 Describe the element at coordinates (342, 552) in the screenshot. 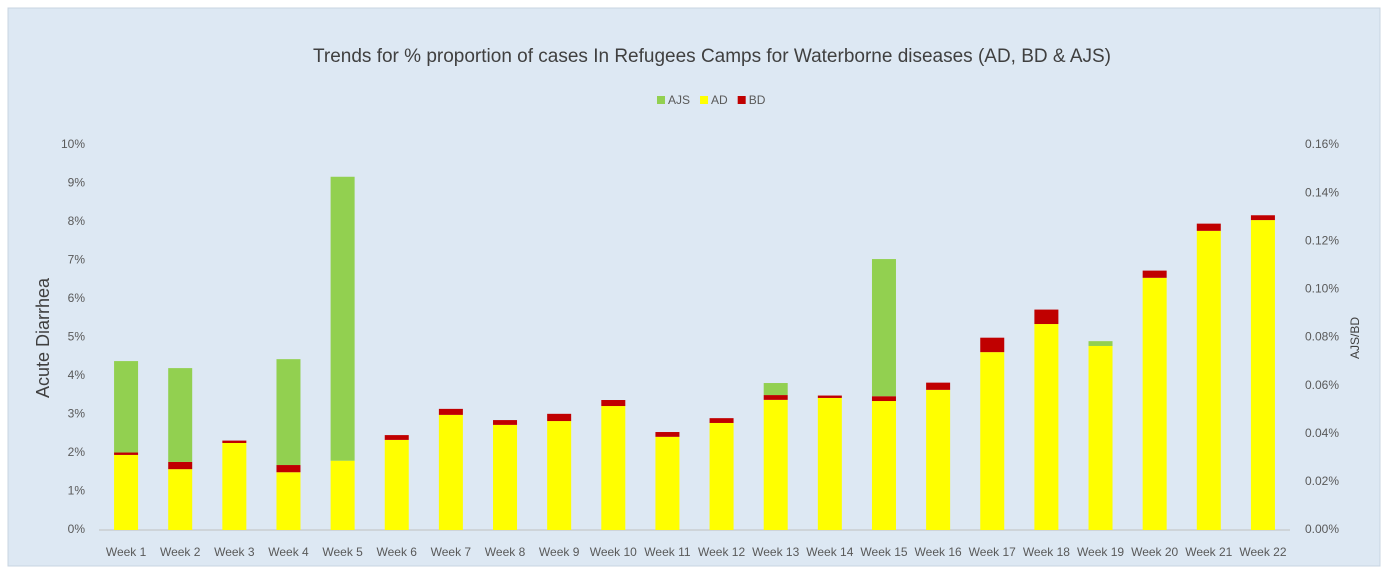

I see `x-tick-label: Week 5` at that location.